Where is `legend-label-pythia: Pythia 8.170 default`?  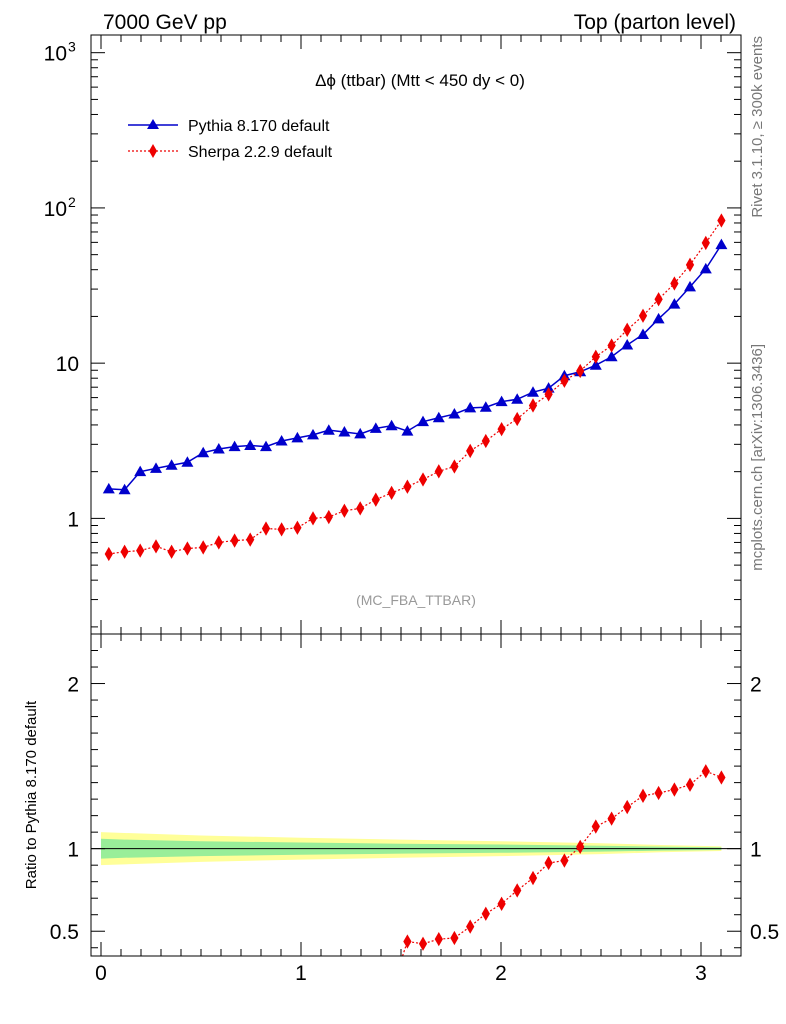
legend-label-pythia: Pythia 8.170 default is located at coordinates (259, 126).